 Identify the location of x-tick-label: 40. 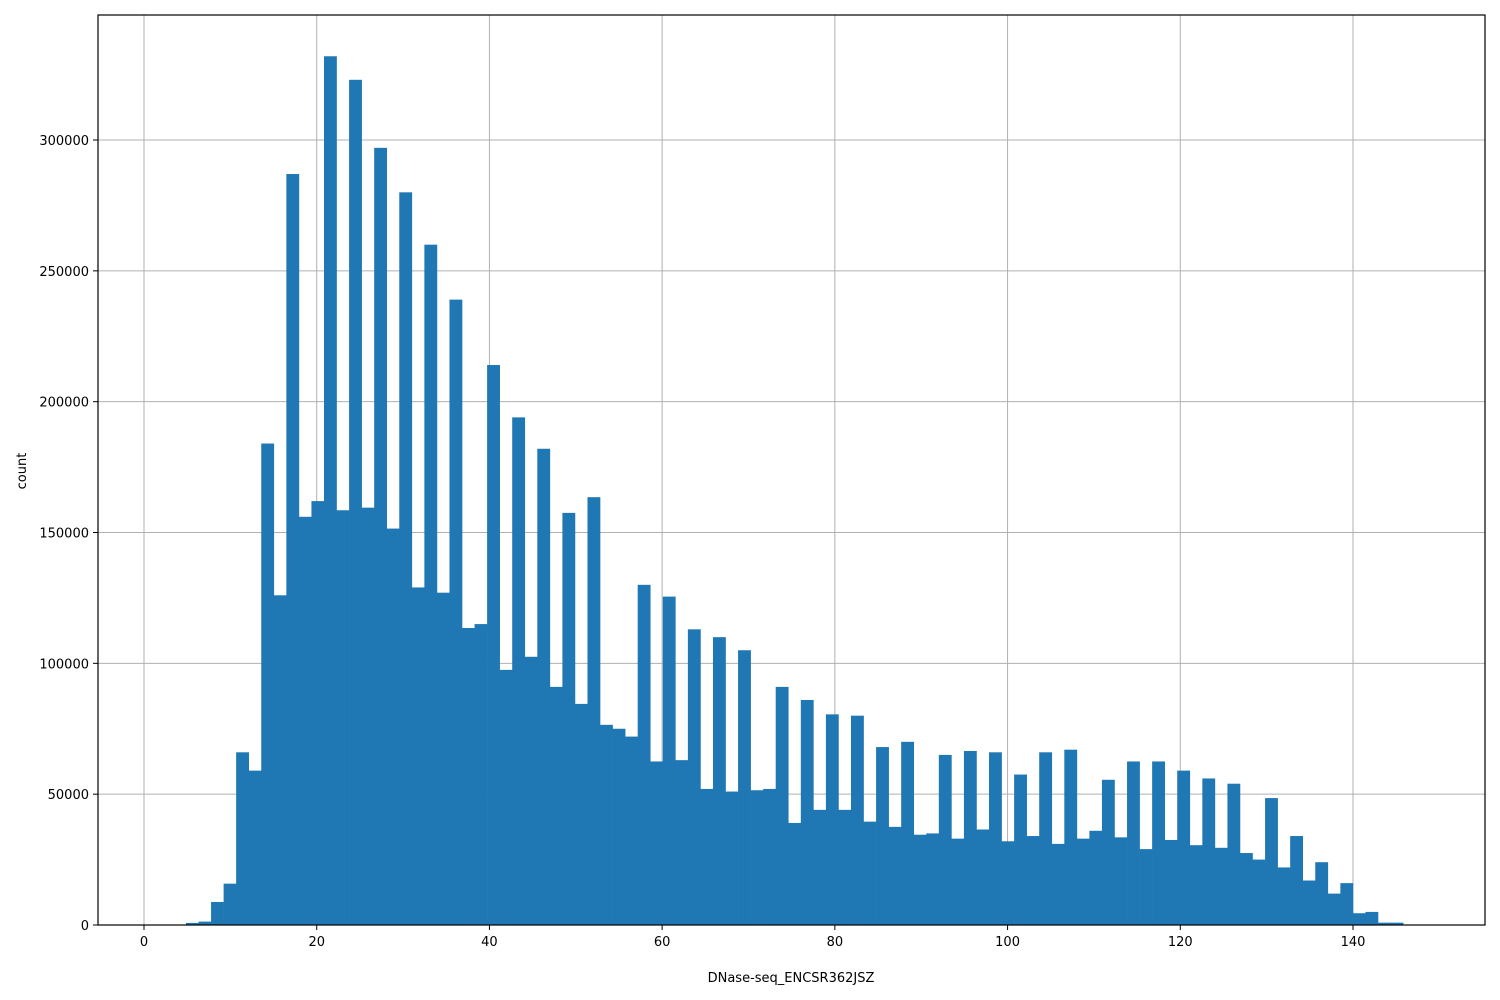
(489, 942).